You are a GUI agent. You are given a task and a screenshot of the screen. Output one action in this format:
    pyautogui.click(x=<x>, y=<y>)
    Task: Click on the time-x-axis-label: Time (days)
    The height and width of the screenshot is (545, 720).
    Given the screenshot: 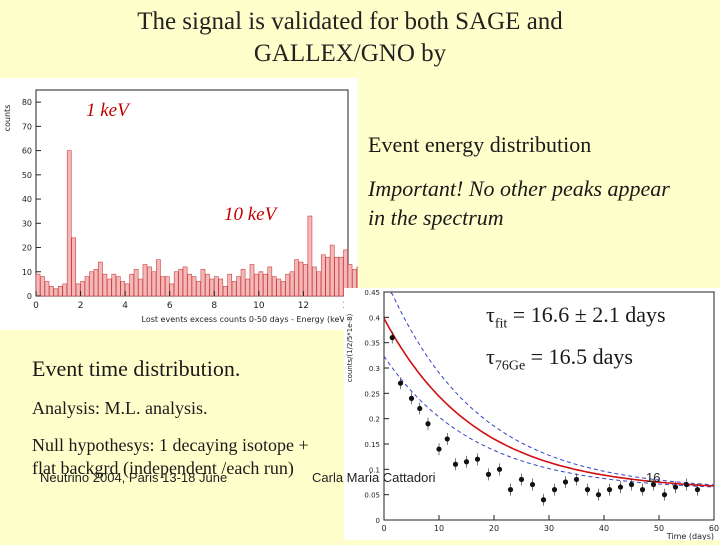 What is the action you would take?
    pyautogui.click(x=690, y=536)
    